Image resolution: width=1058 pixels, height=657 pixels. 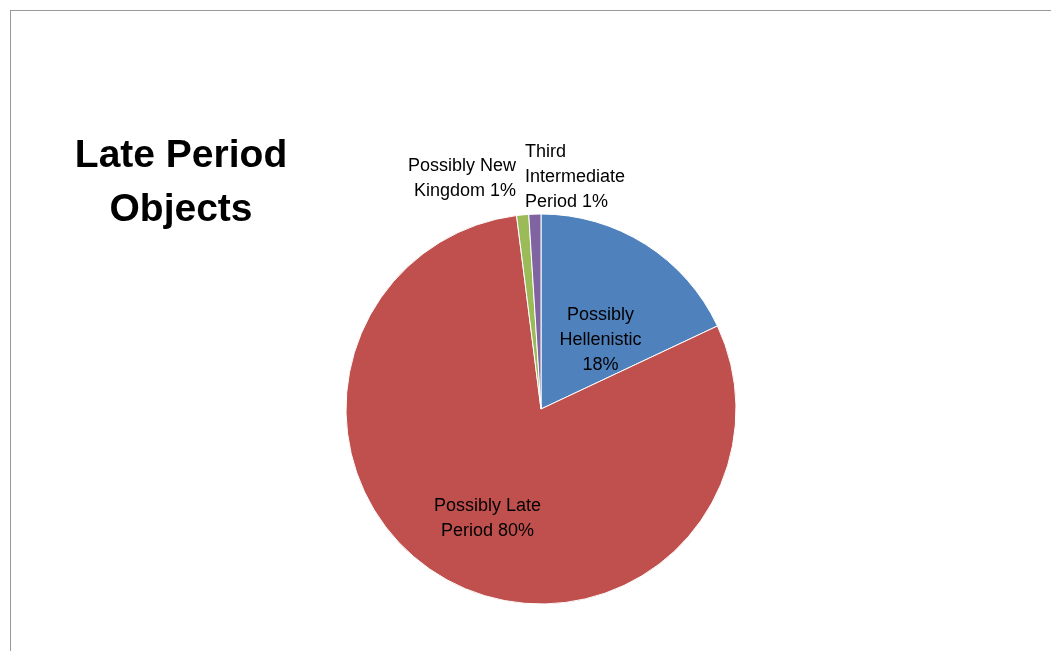 I want to click on slice-label: Possibly New Kingdom 1%, so click(x=463, y=178).